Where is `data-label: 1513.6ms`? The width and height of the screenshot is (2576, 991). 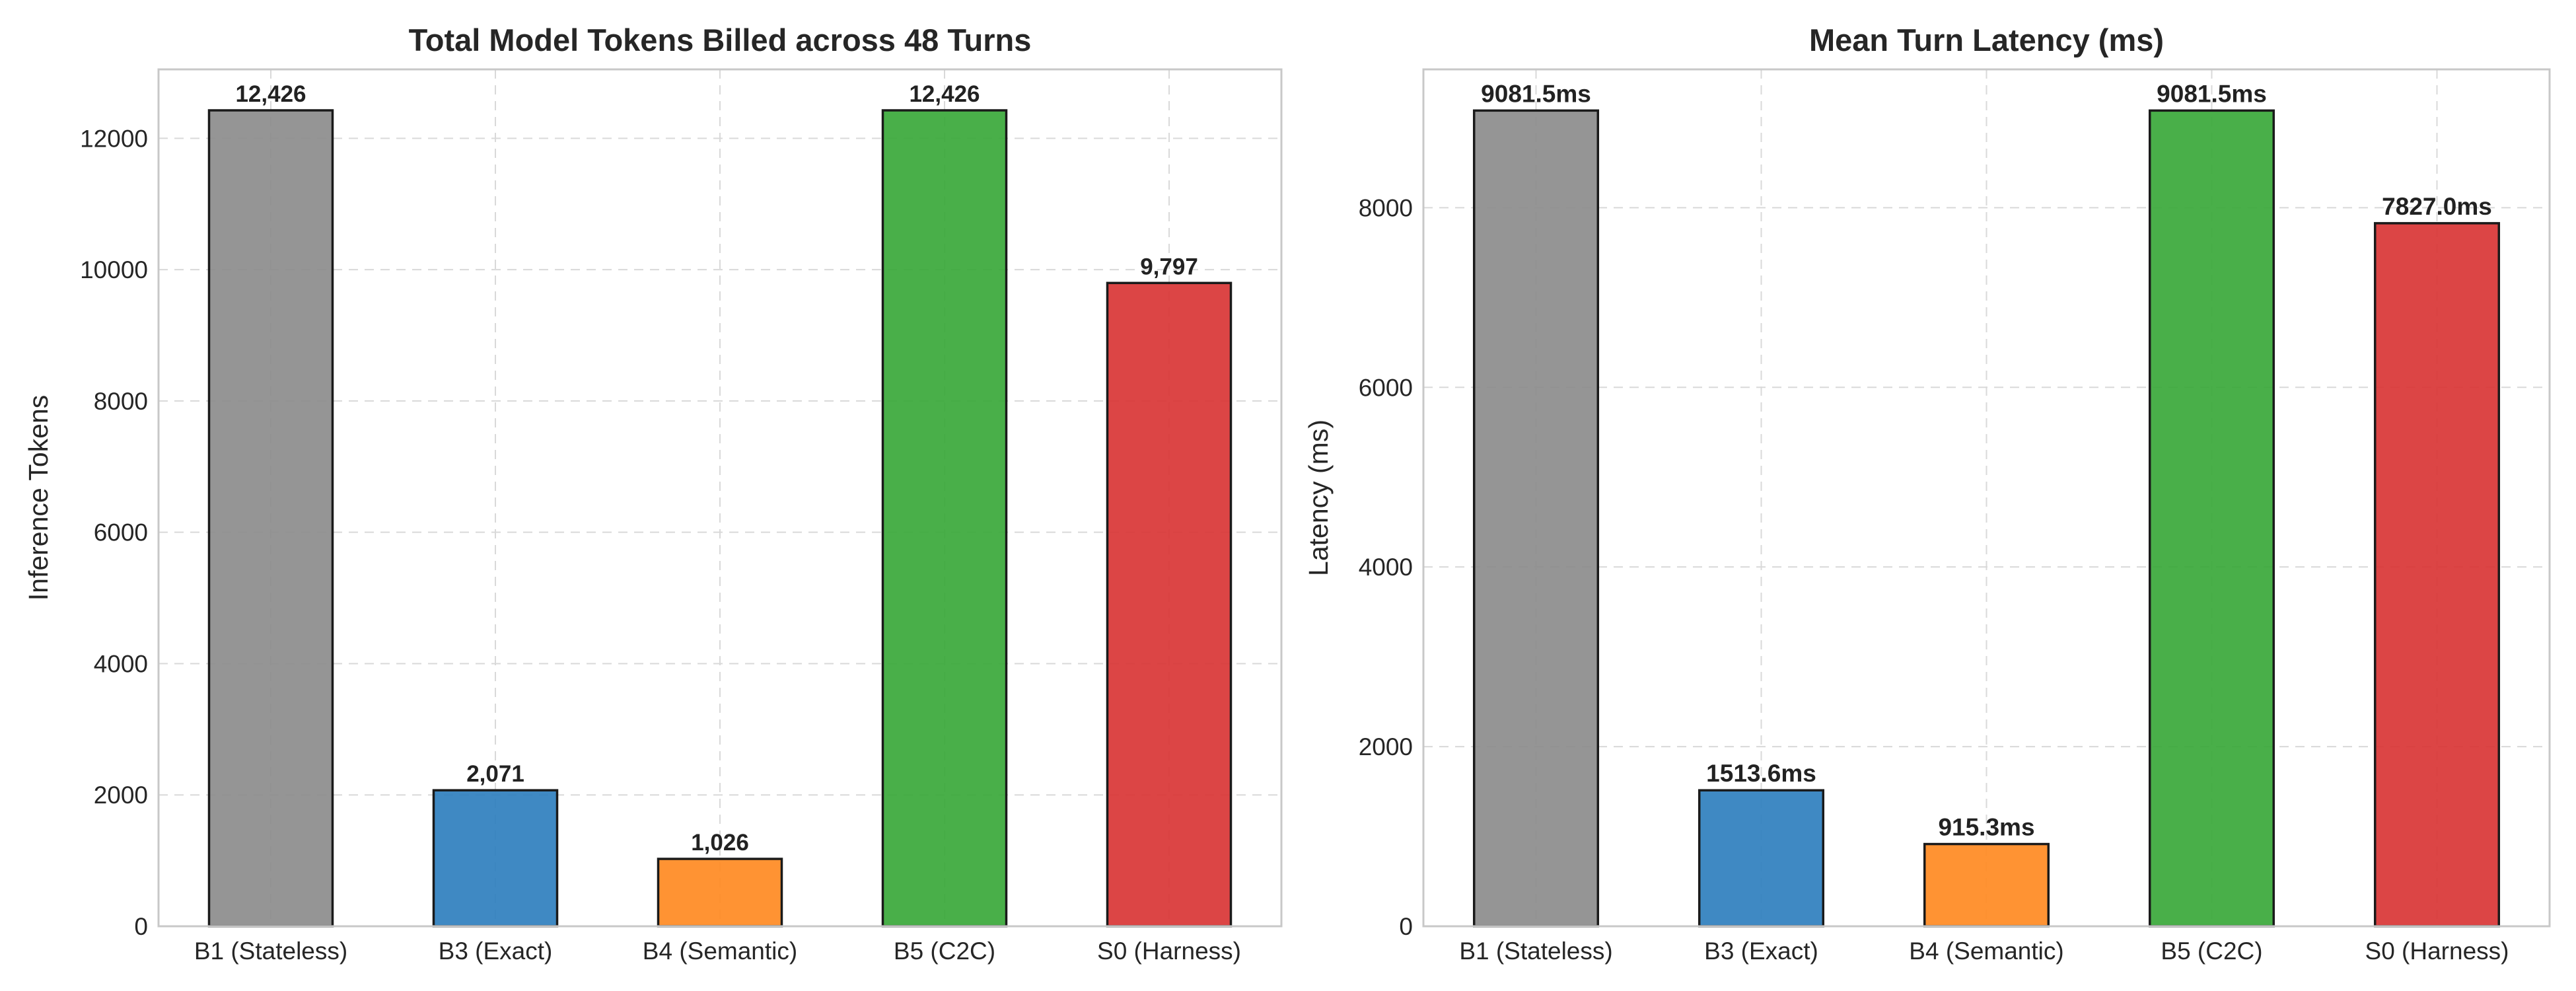 data-label: 1513.6ms is located at coordinates (1761, 773).